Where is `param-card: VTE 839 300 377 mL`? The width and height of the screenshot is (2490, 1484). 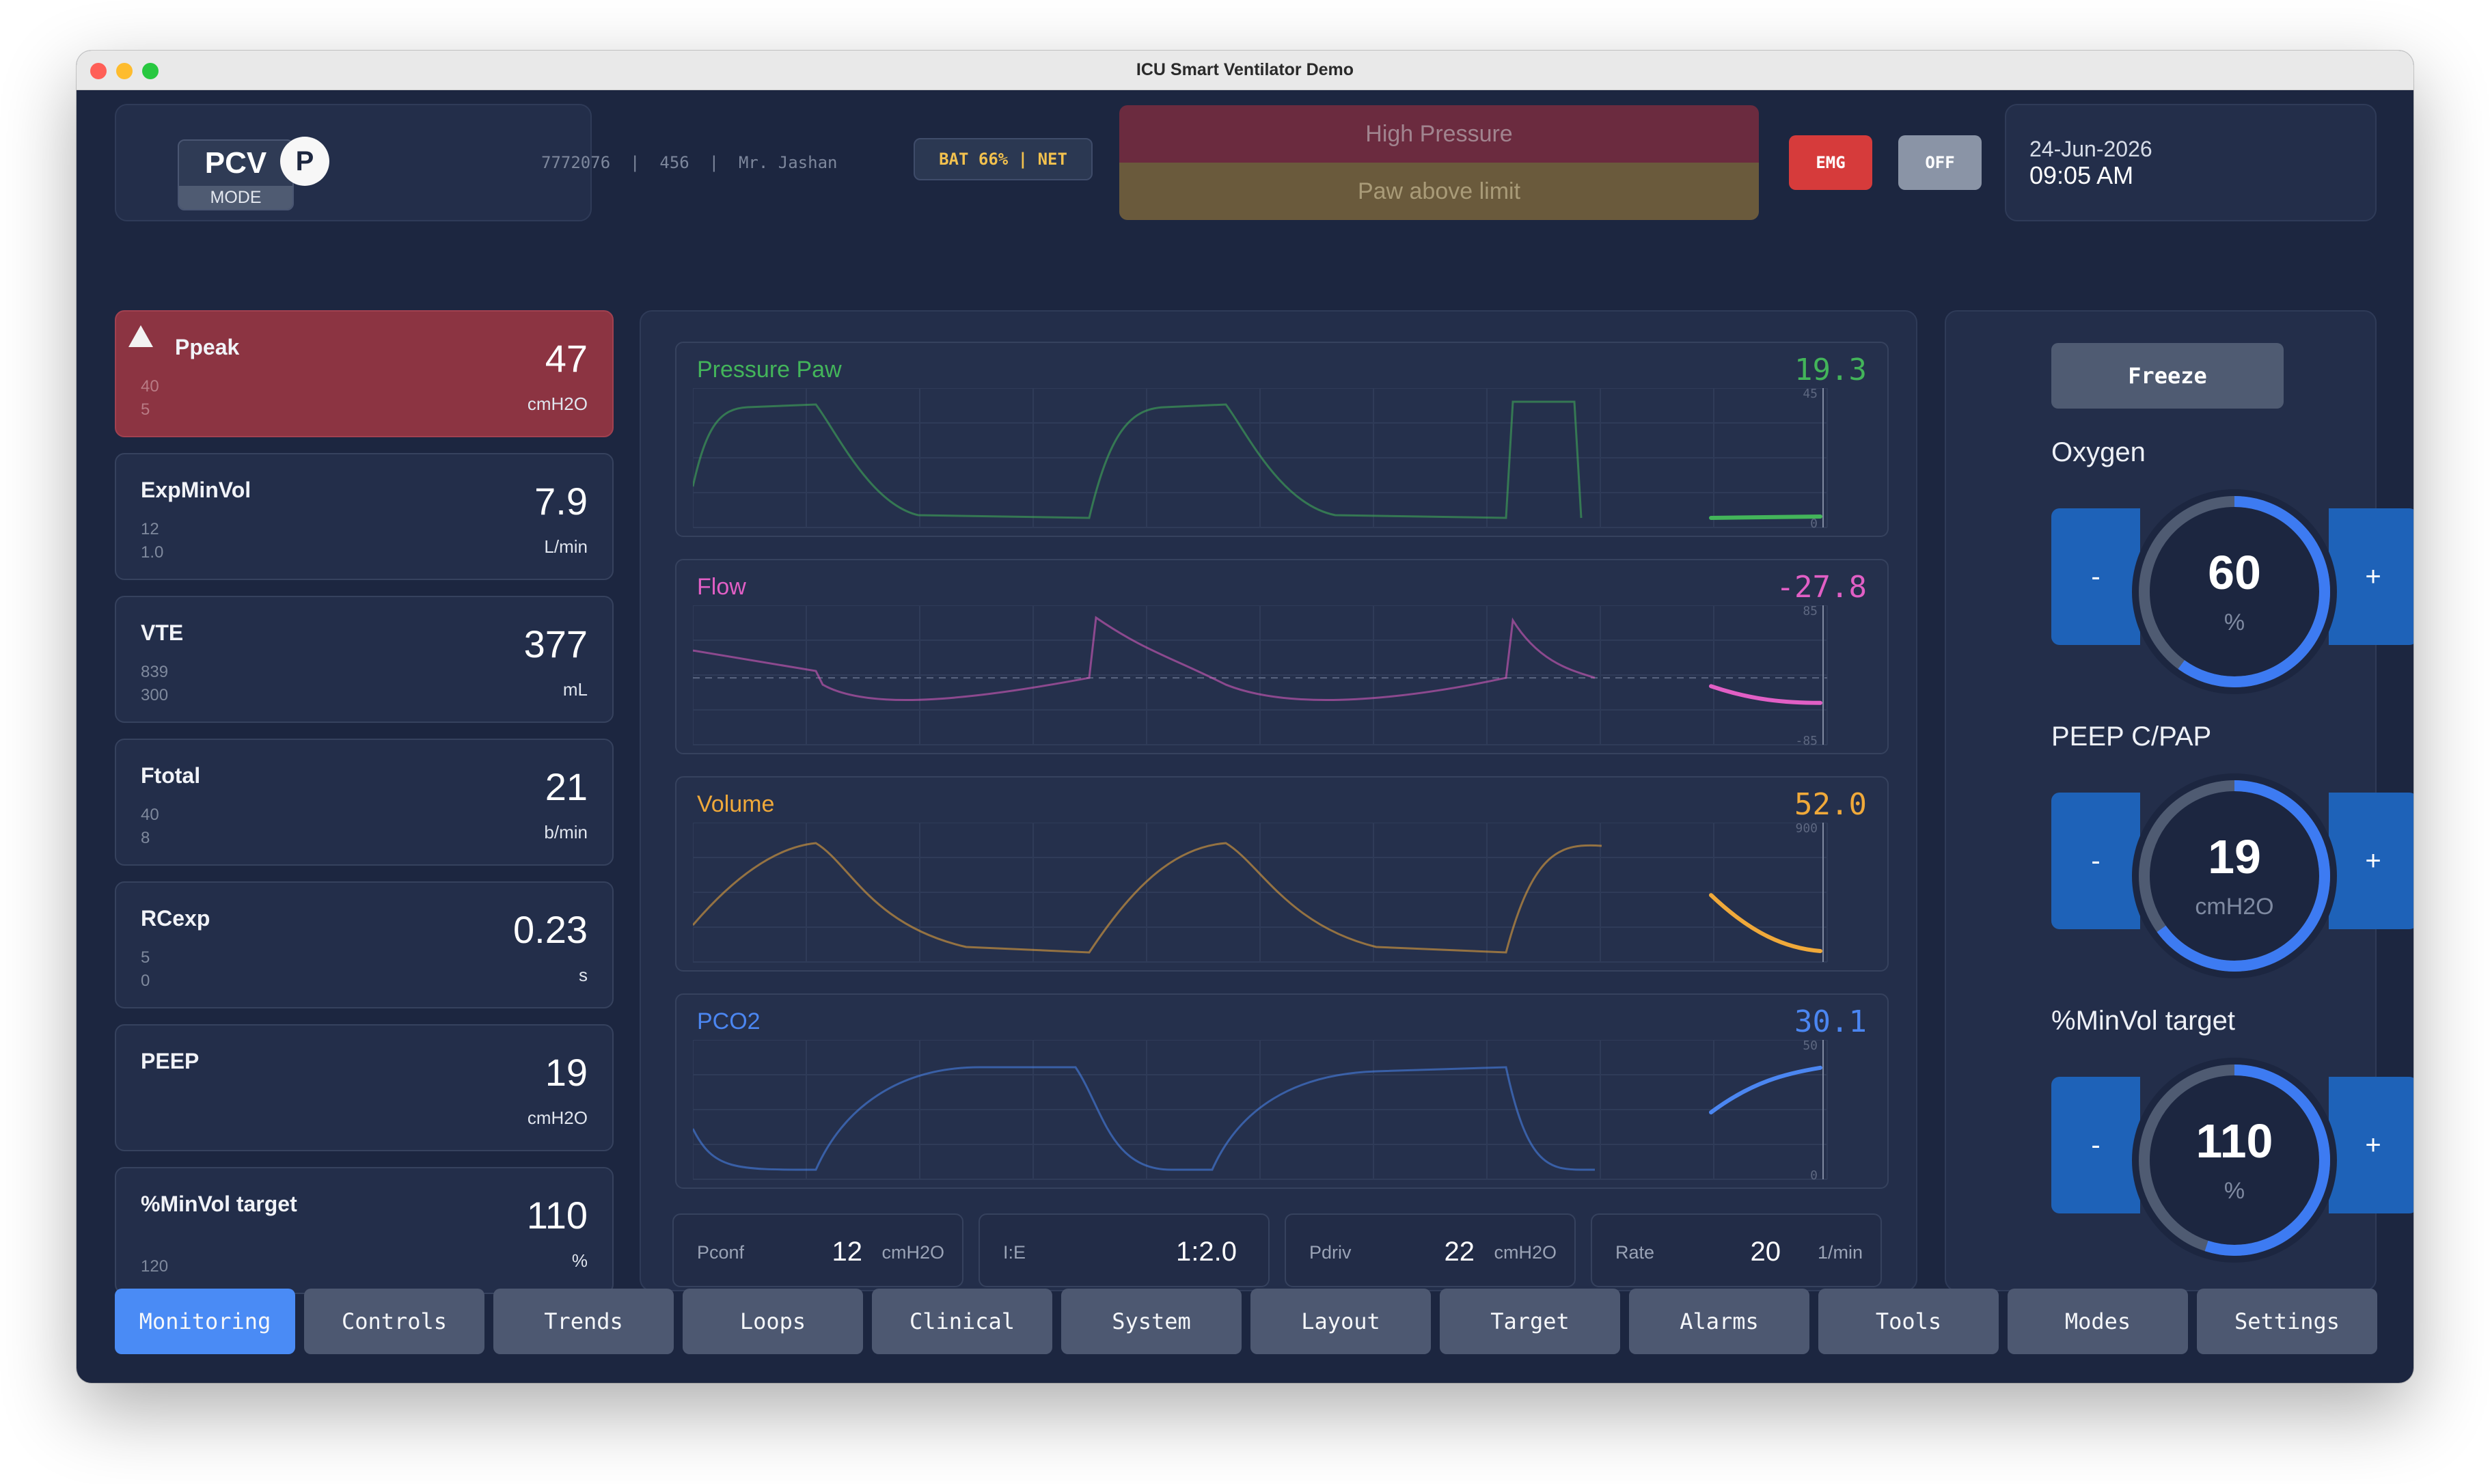
param-card: VTE 839 300 377 mL is located at coordinates (364, 660).